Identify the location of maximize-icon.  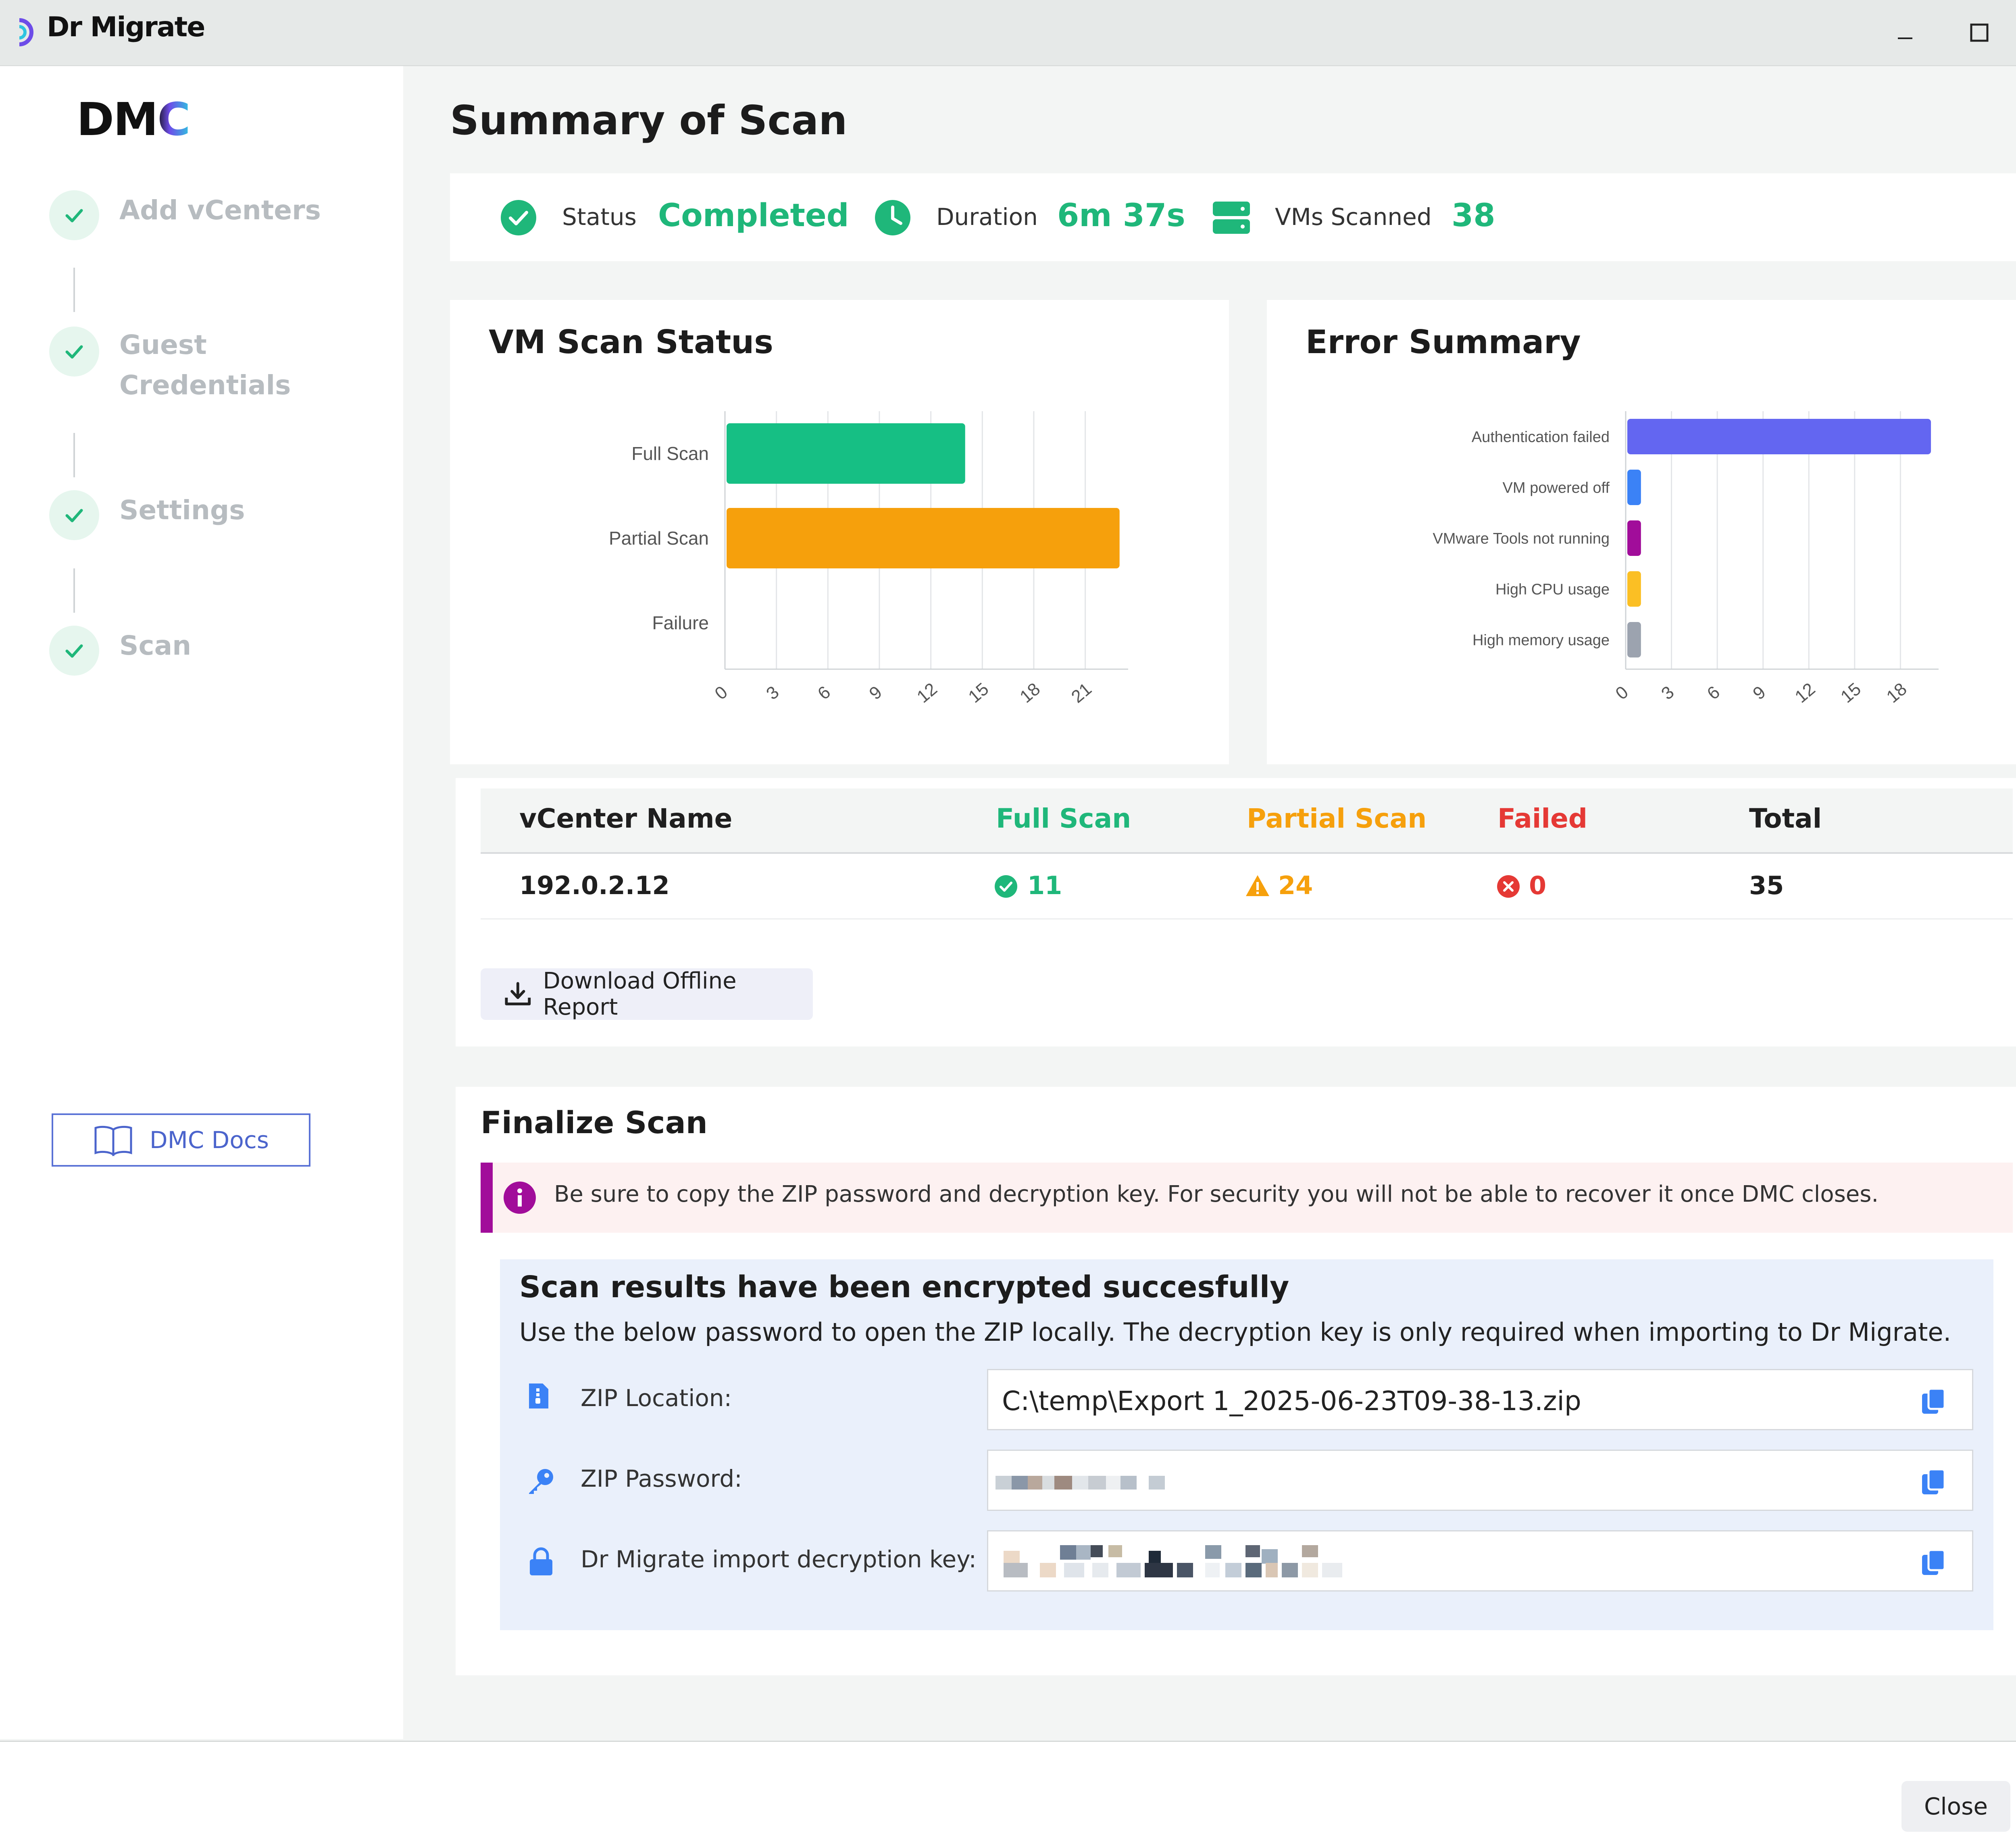
(1980, 33).